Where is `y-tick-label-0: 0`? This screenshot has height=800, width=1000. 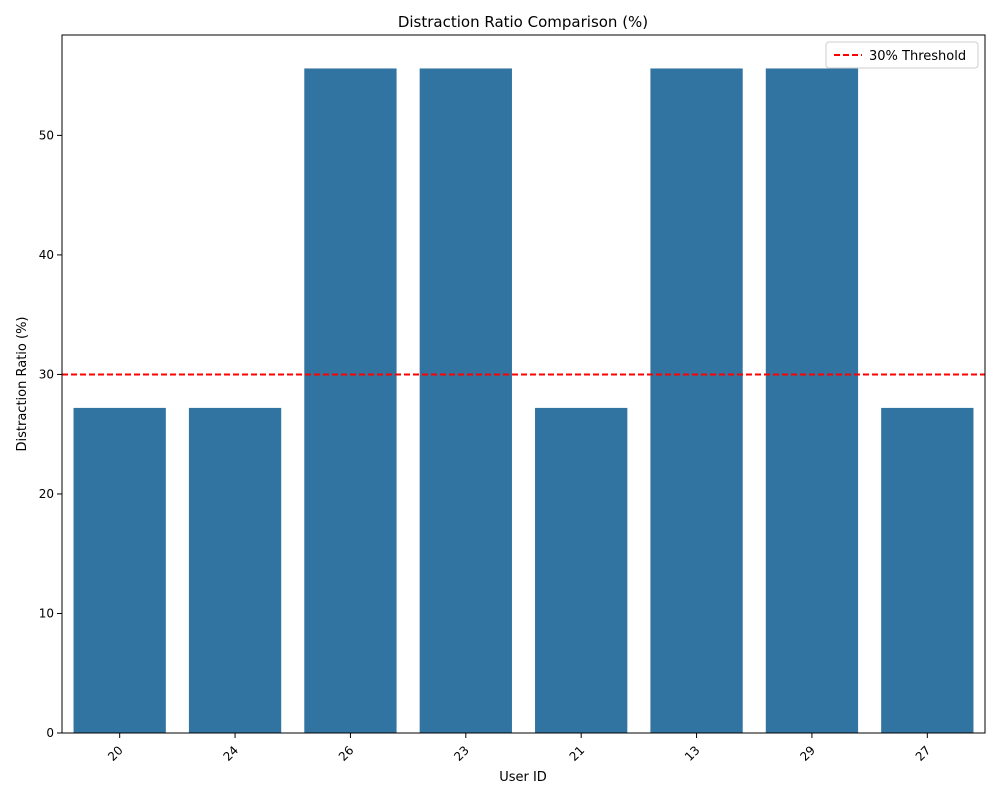
y-tick-label-0: 0 is located at coordinates (50, 733).